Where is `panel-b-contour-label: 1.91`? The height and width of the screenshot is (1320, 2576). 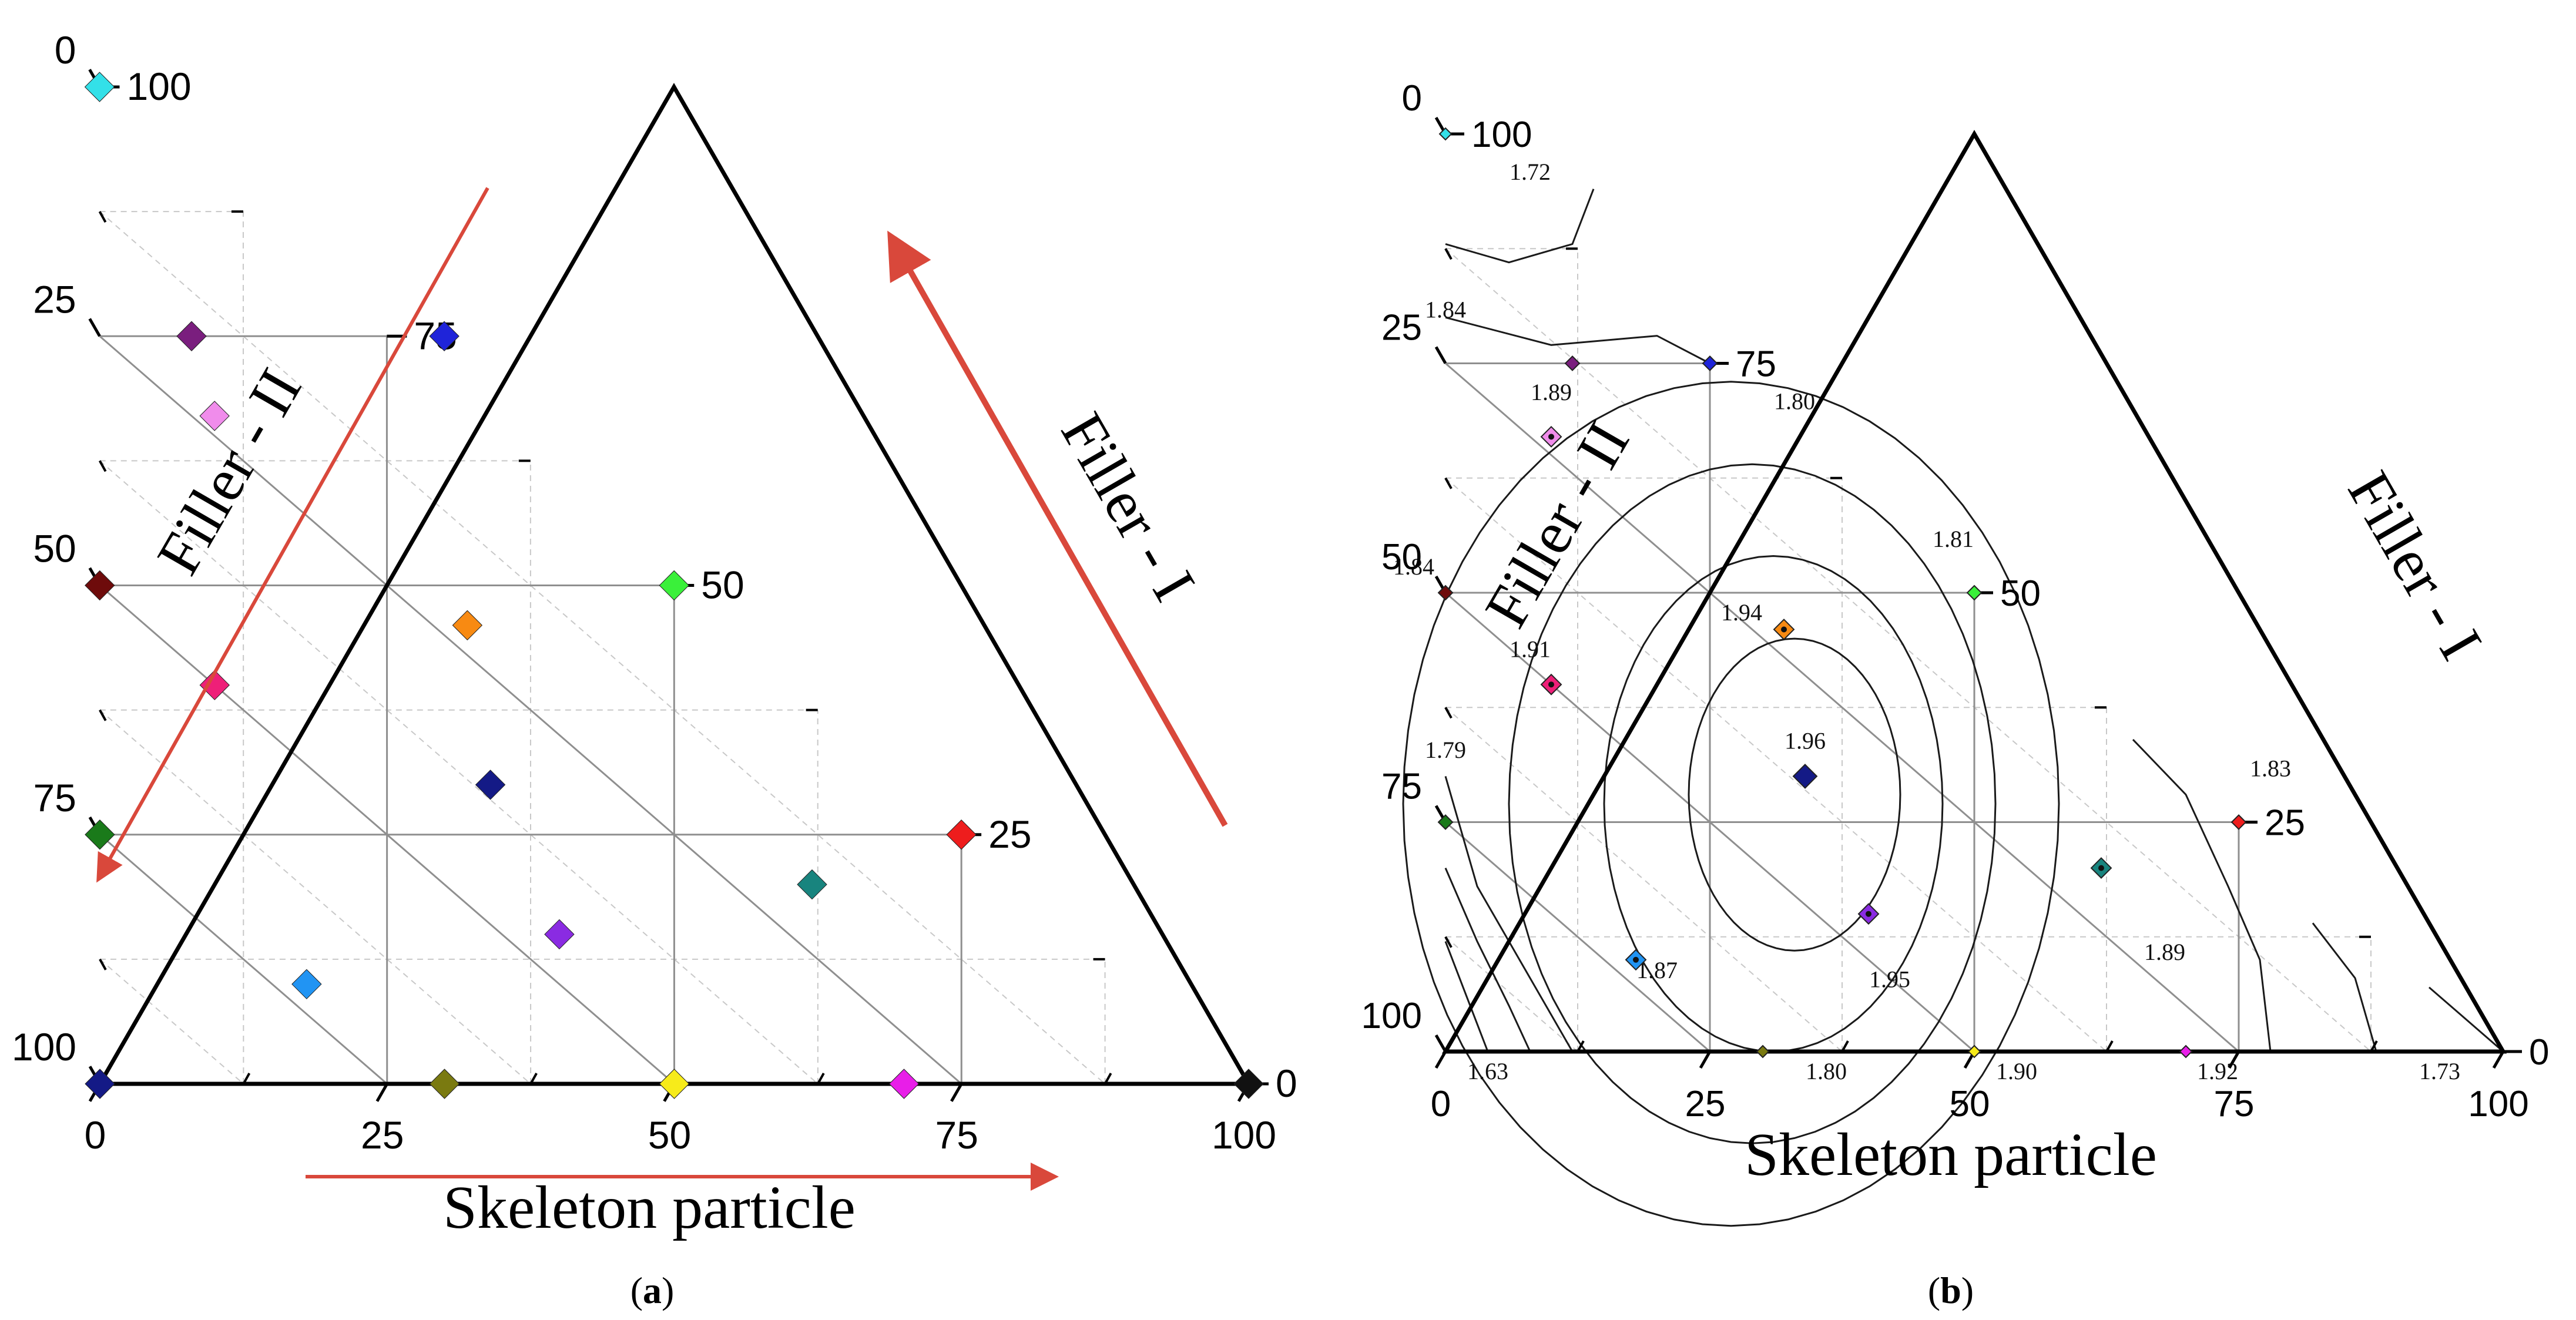
panel-b-contour-label: 1.91 is located at coordinates (1530, 649).